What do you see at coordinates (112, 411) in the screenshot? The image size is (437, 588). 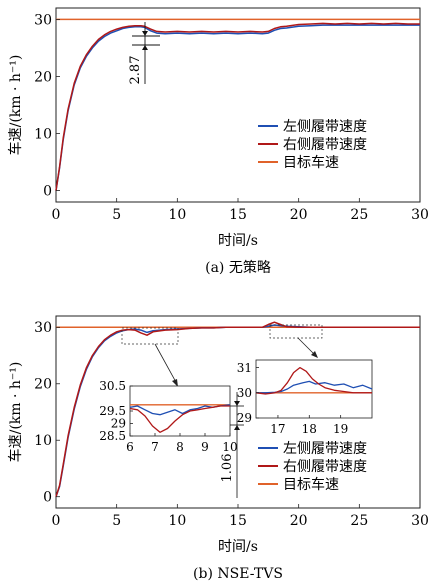 I see `chart-b-inset-1-ytick-label-2: 29.5` at bounding box center [112, 411].